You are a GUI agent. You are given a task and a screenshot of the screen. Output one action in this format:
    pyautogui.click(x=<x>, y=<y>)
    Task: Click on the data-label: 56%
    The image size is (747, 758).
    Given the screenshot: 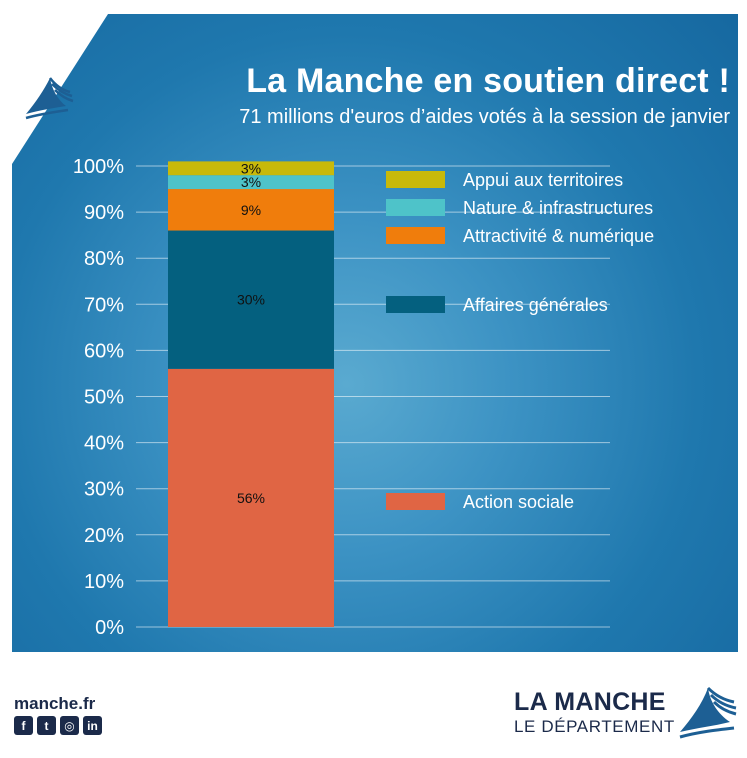 What is the action you would take?
    pyautogui.click(x=251, y=498)
    